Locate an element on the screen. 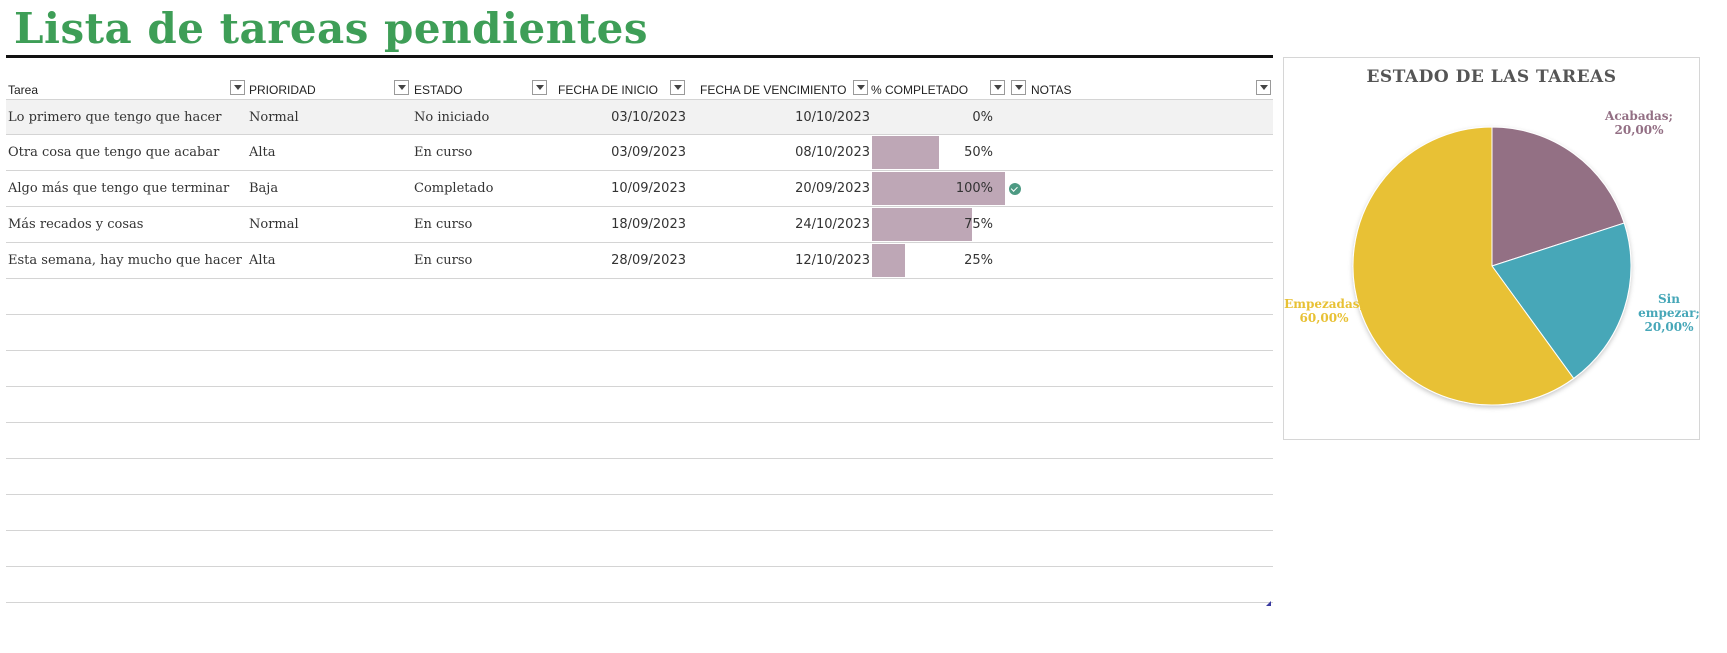 This screenshot has height=653, width=1727. percent-complete-cell: 25% is located at coordinates (978, 260).